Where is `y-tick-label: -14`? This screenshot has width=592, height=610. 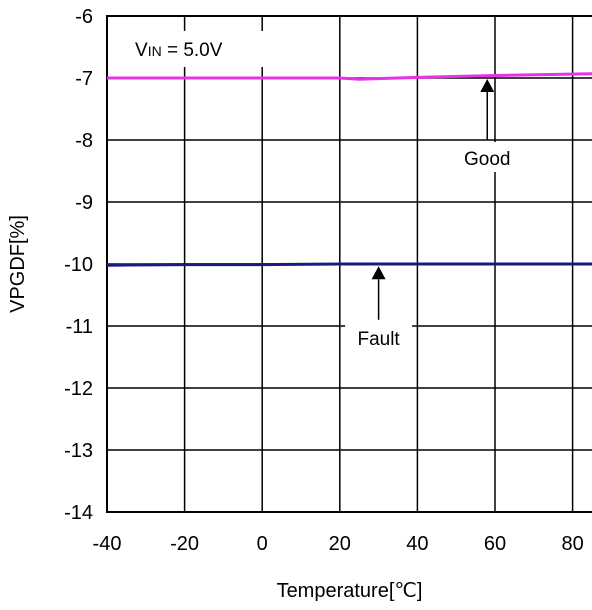
y-tick-label: -14 is located at coordinates (78, 513).